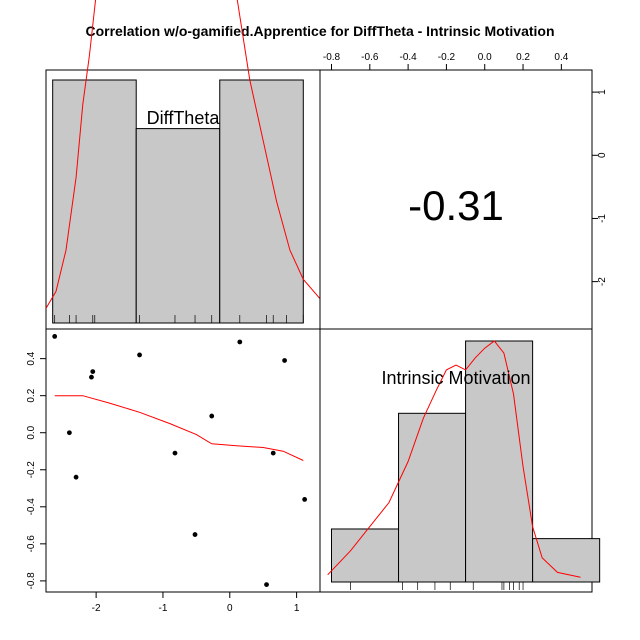 This screenshot has width=640, height=640. I want to click on intrinsic-density-curve, so click(454, 459).